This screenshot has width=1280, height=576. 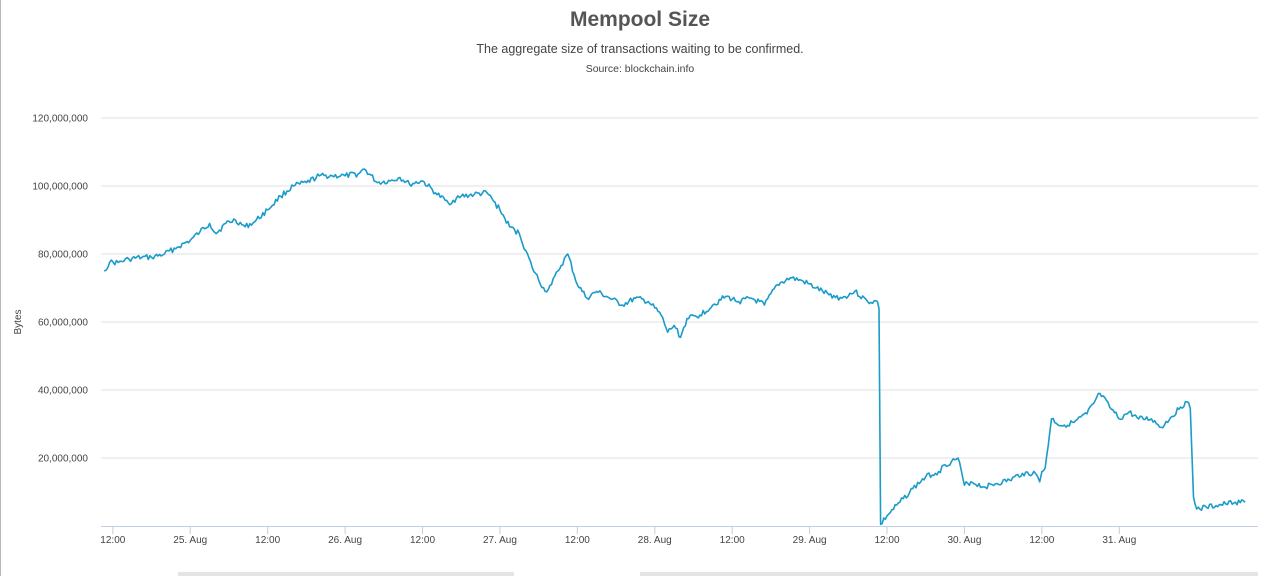 What do you see at coordinates (949, 574) in the screenshot?
I see `scrollbar-segment-right` at bounding box center [949, 574].